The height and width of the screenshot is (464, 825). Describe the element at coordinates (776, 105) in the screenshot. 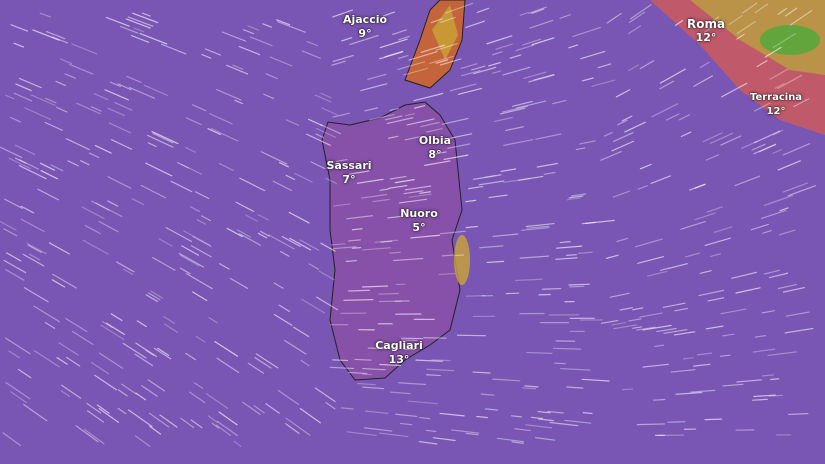

I see `city-label-terracina: Terracina 12°` at that location.